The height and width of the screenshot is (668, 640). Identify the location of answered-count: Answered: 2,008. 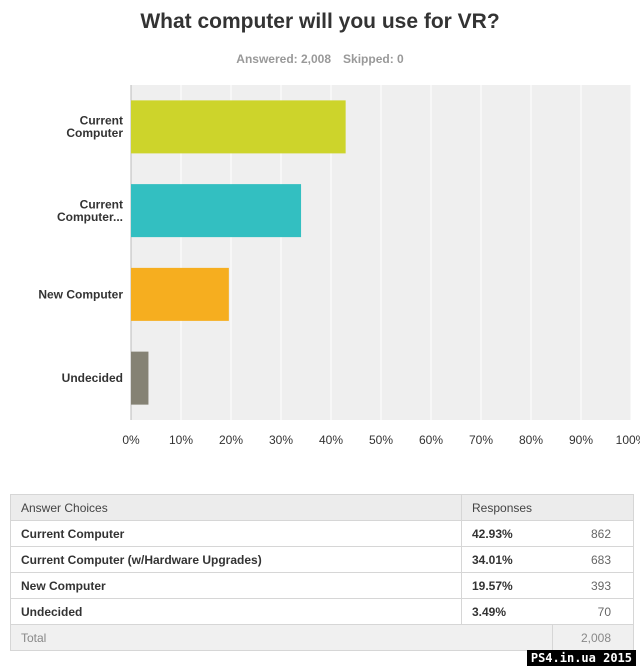
(284, 59).